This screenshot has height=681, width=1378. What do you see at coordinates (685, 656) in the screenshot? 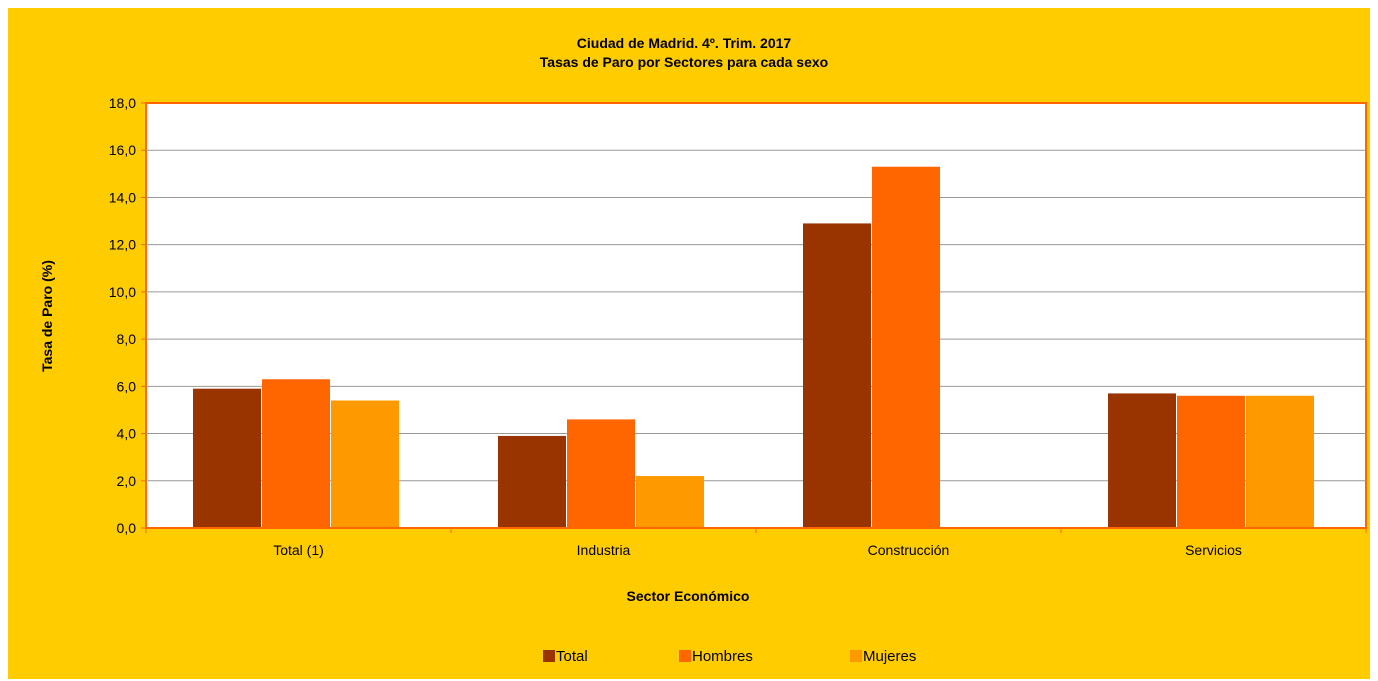
I see `legend-swatch-hombres` at bounding box center [685, 656].